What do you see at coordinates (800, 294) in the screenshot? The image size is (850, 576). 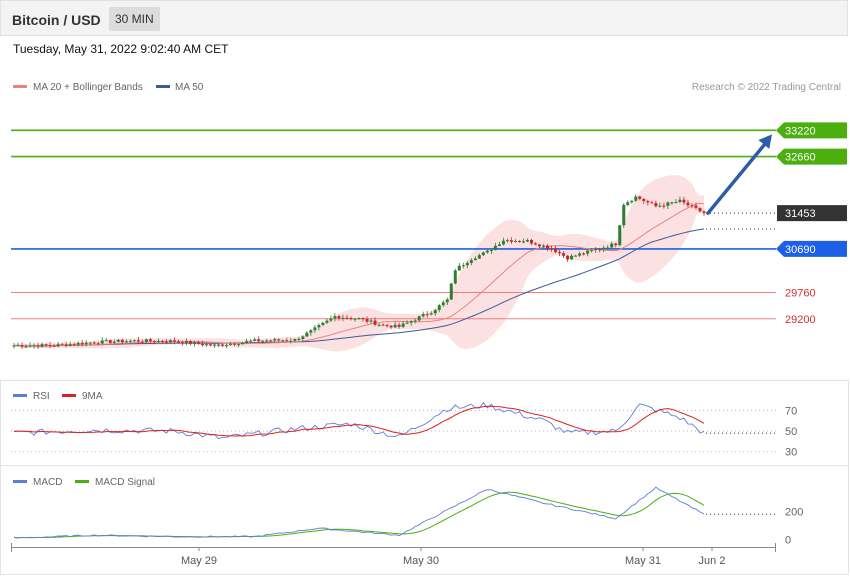 I see `support-level-label: 29760` at bounding box center [800, 294].